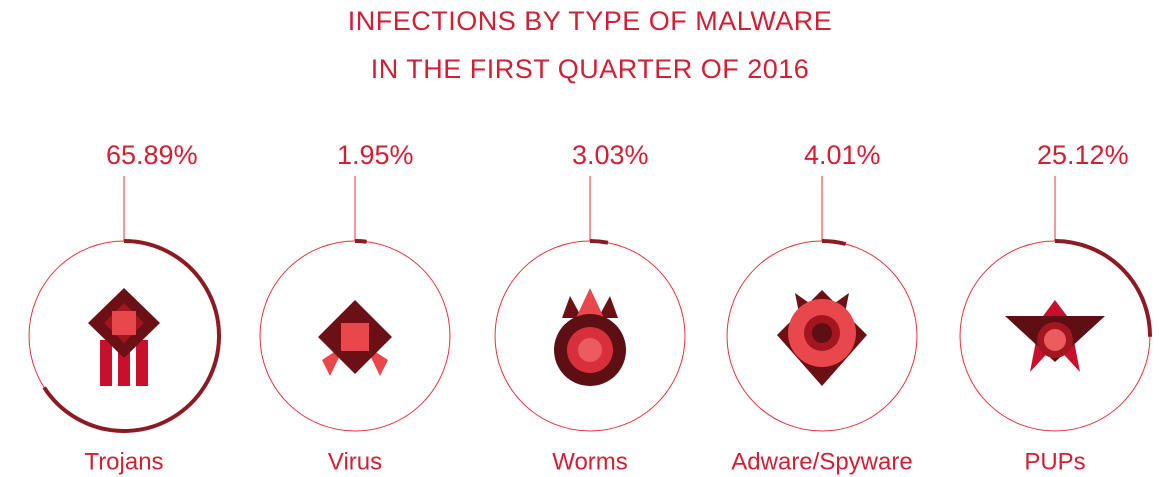 The image size is (1159, 477). I want to click on category-label: Virus, so click(355, 461).